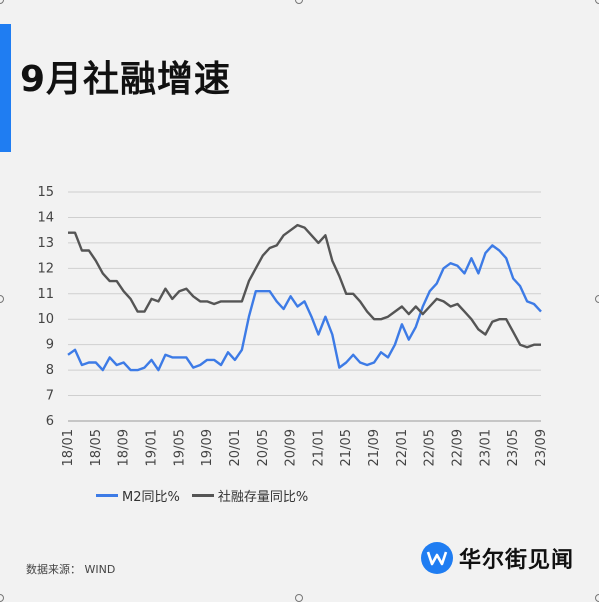 This screenshot has height=602, width=599. I want to click on y-tick-label: 7, so click(50, 396).